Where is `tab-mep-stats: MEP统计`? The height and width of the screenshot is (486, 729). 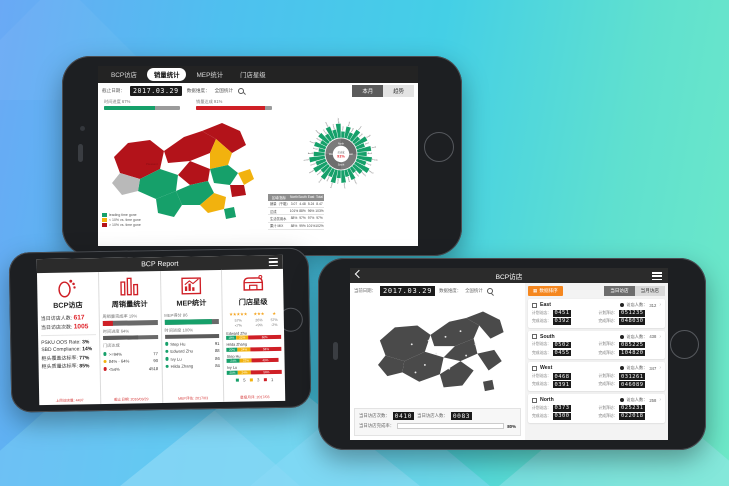 tab-mep-stats: MEP统计 is located at coordinates (210, 75).